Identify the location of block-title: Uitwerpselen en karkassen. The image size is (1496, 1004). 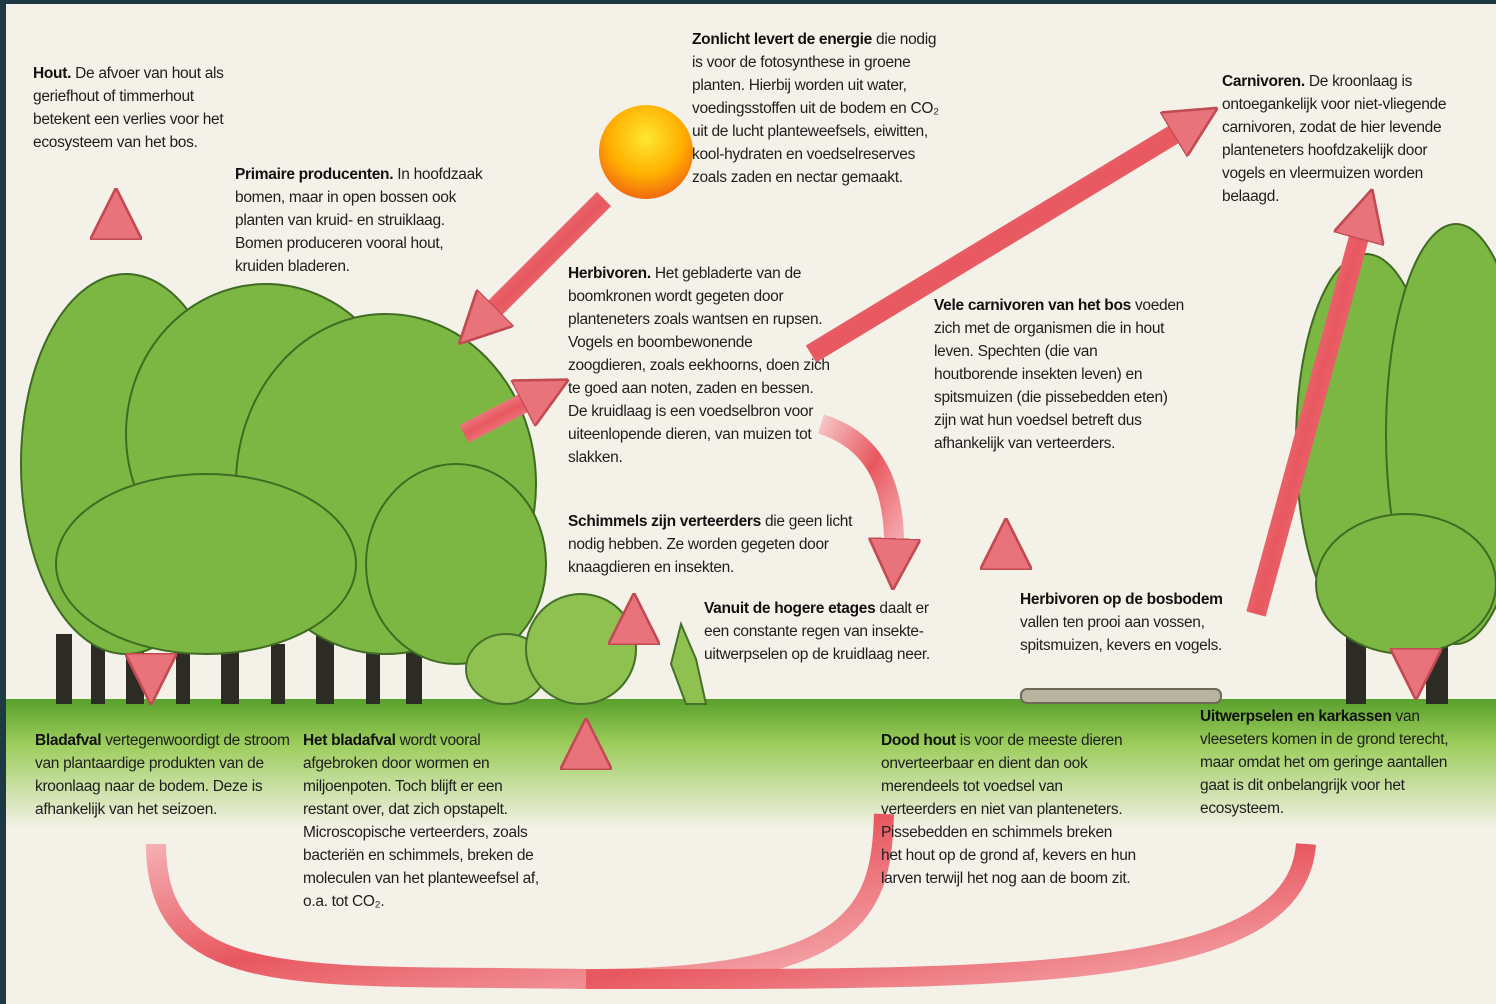
(1296, 716).